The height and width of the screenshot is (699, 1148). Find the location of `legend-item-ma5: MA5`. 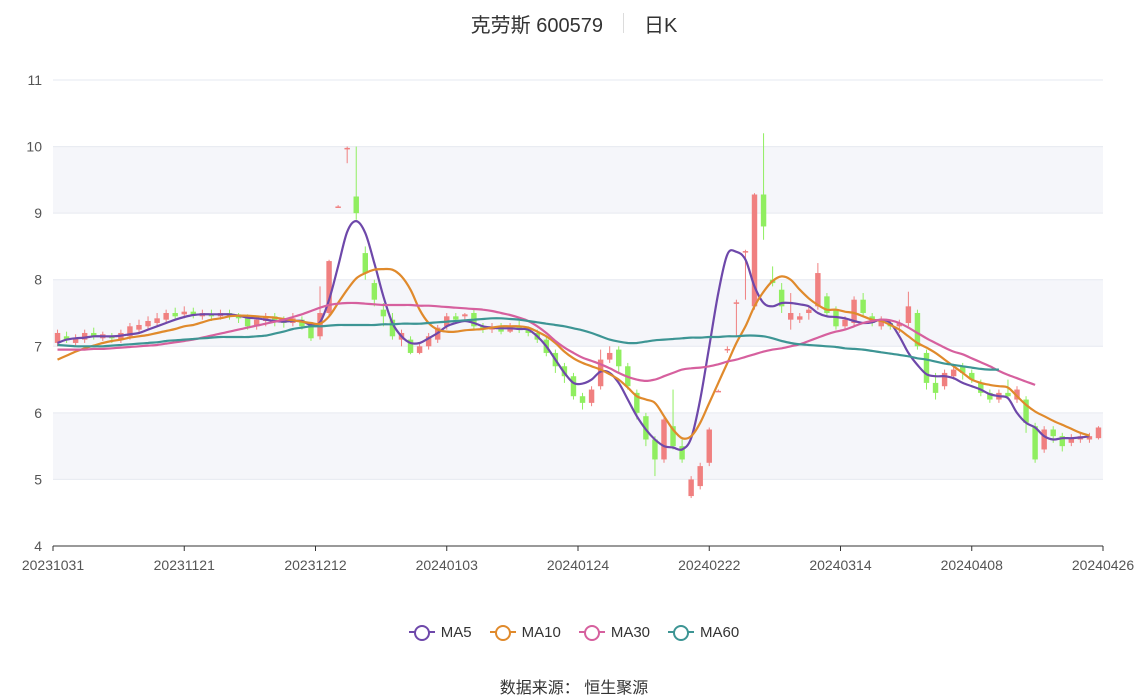

legend-item-ma5: MA5 is located at coordinates (440, 632).